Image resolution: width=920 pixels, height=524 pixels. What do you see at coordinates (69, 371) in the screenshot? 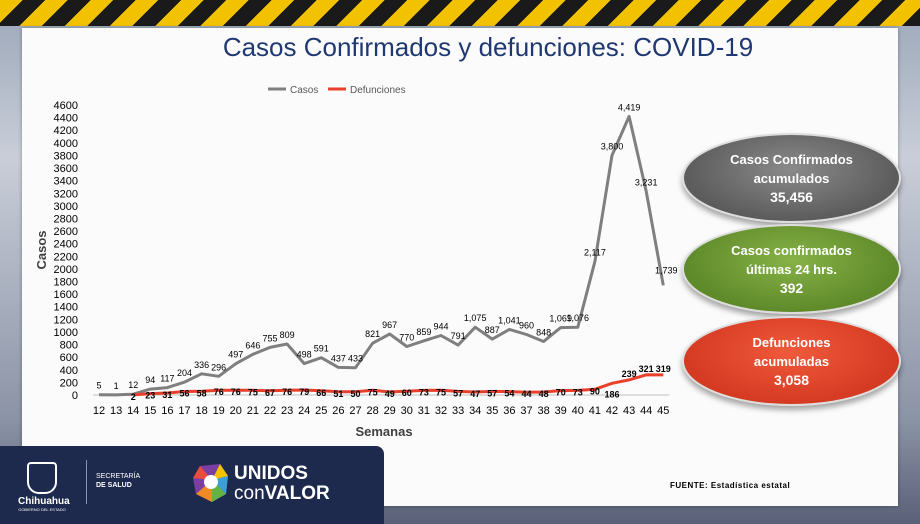
I see `y-tick-label: 400` at bounding box center [69, 371].